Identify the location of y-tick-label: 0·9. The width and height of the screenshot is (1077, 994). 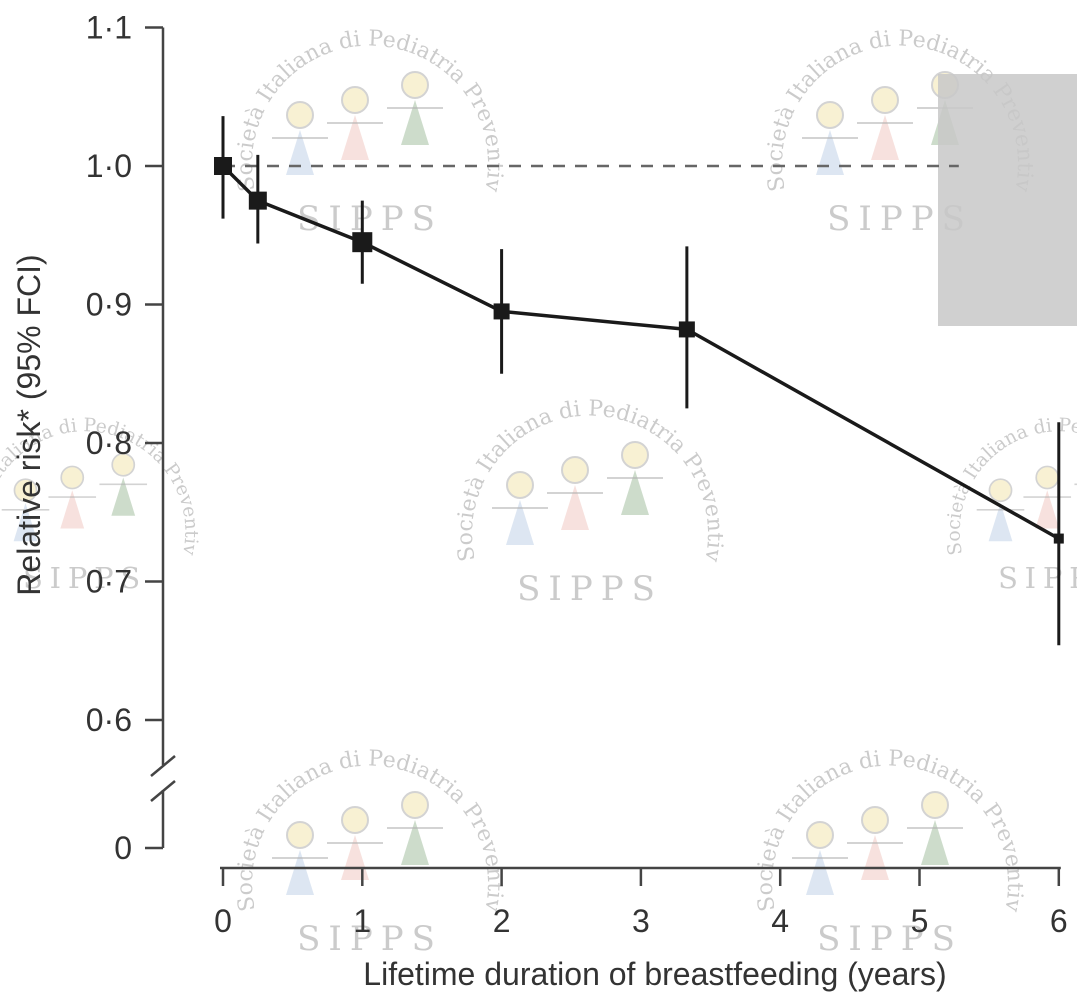
(109, 305).